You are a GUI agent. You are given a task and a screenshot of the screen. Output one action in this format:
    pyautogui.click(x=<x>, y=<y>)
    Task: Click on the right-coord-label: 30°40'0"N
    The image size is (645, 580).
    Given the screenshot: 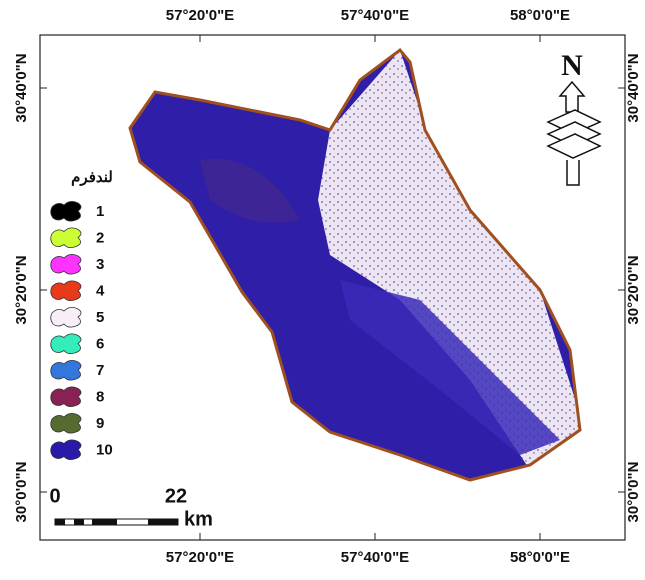 What is the action you would take?
    pyautogui.click(x=633, y=87)
    